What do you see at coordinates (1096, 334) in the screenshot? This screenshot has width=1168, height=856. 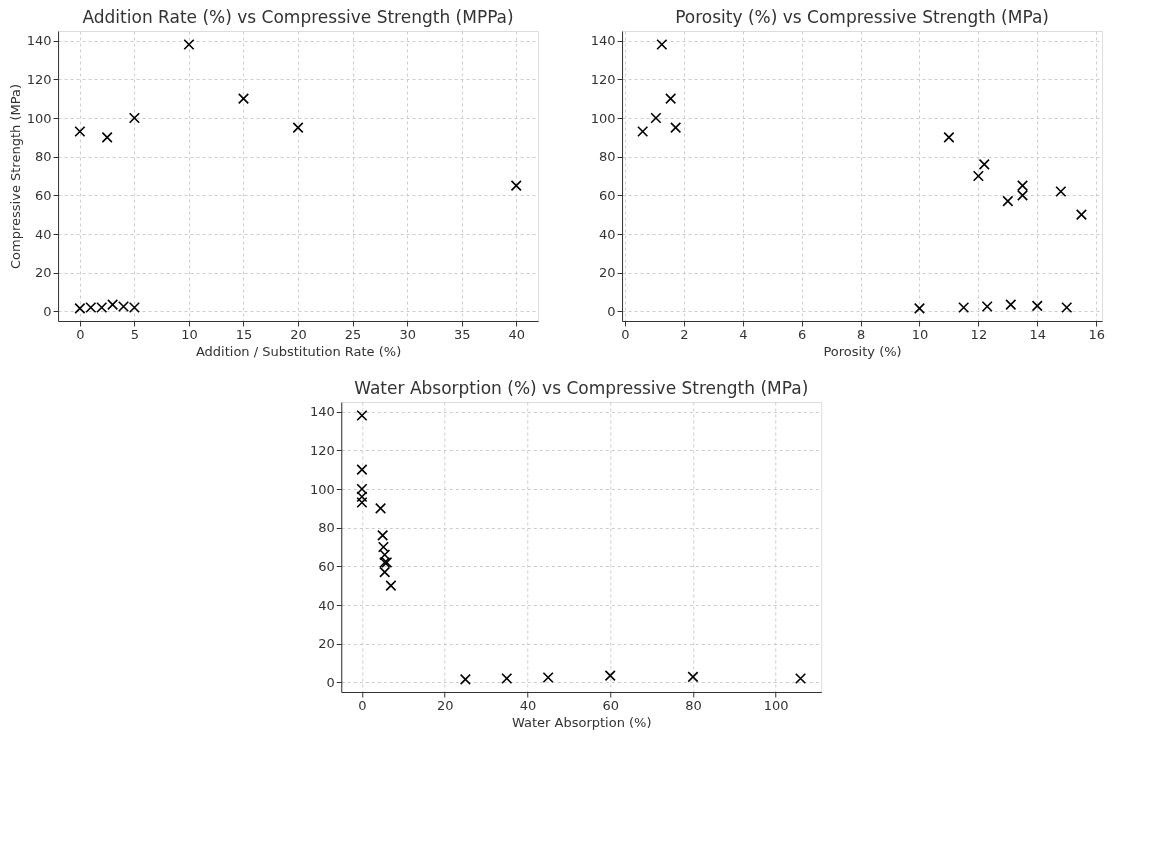 I see `x-tick-label: 16` at bounding box center [1096, 334].